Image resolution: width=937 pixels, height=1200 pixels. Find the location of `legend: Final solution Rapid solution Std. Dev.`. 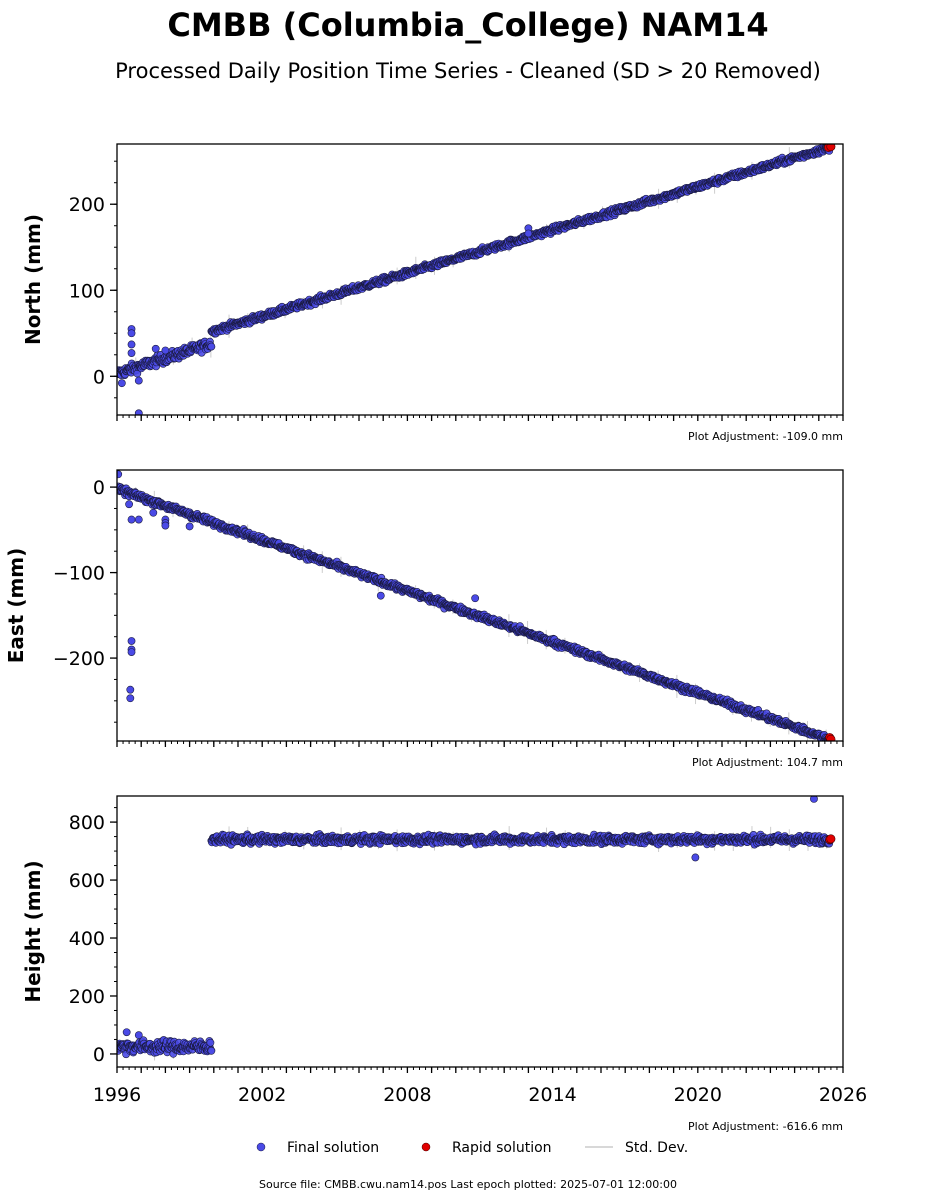

legend: Final solution Rapid solution Std. Dev. is located at coordinates (472, 1148).